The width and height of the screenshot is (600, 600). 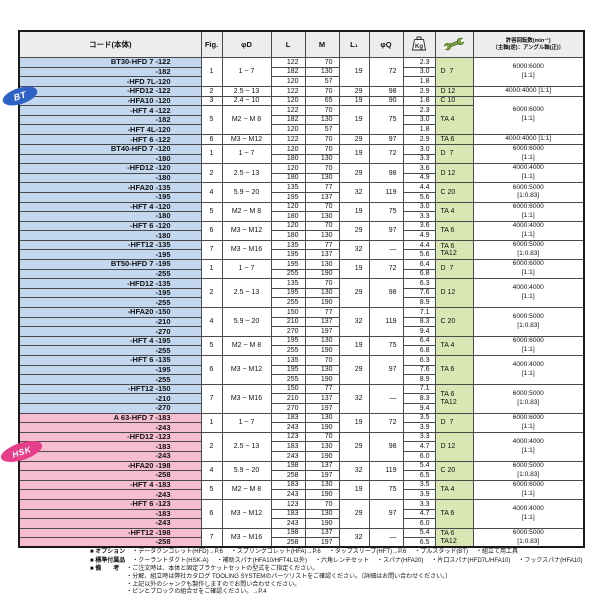 I want to click on kg-cell: 5.4, so click(x=419, y=466).